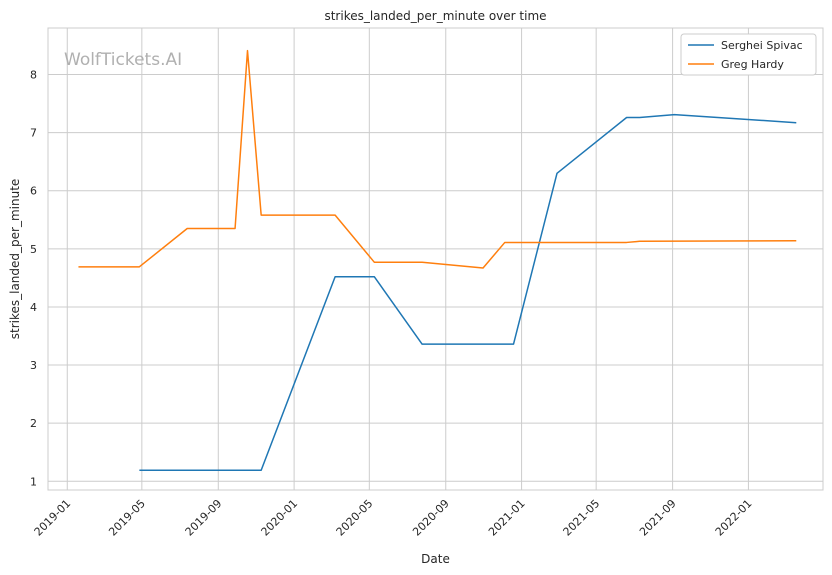 The width and height of the screenshot is (832, 575). Describe the element at coordinates (752, 64) in the screenshot. I see `legend-label-greg-hardy: Greg Hardy` at that location.